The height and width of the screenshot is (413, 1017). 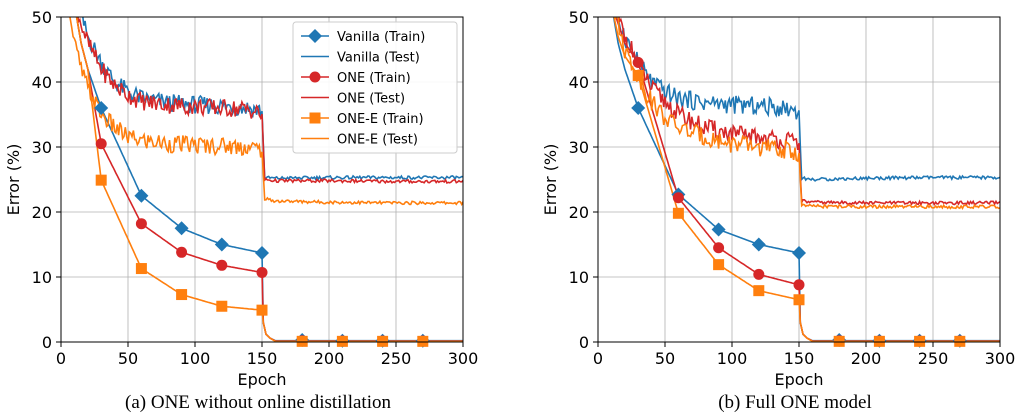 I want to click on legend-entry: ONE-E (Test), so click(x=377, y=140).